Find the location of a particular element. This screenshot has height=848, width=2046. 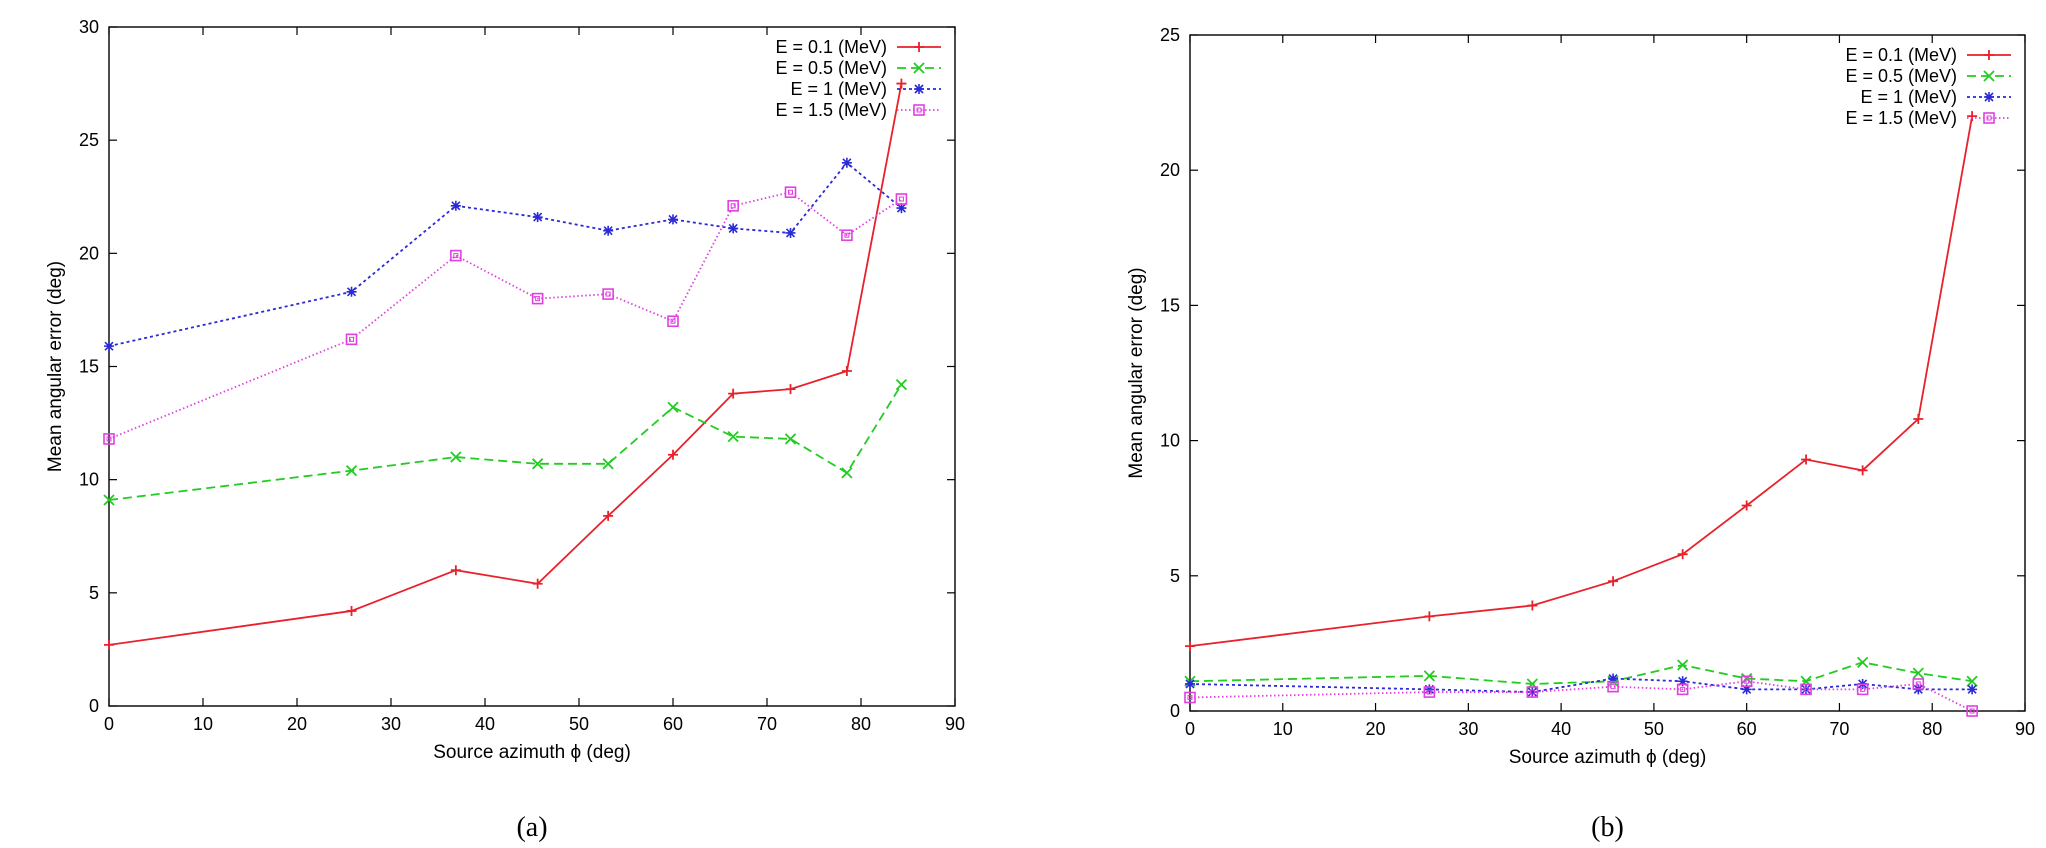

legend-label: E = 1 (MeV) is located at coordinates (838, 89).